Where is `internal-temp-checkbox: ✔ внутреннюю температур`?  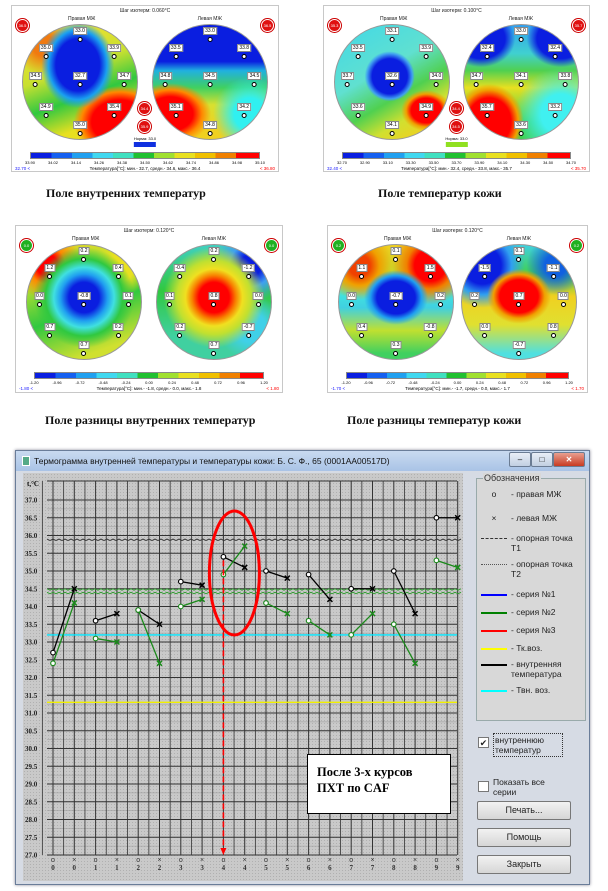
internal-temp-checkbox: ✔ внутреннюю температур is located at coordinates (519, 745).